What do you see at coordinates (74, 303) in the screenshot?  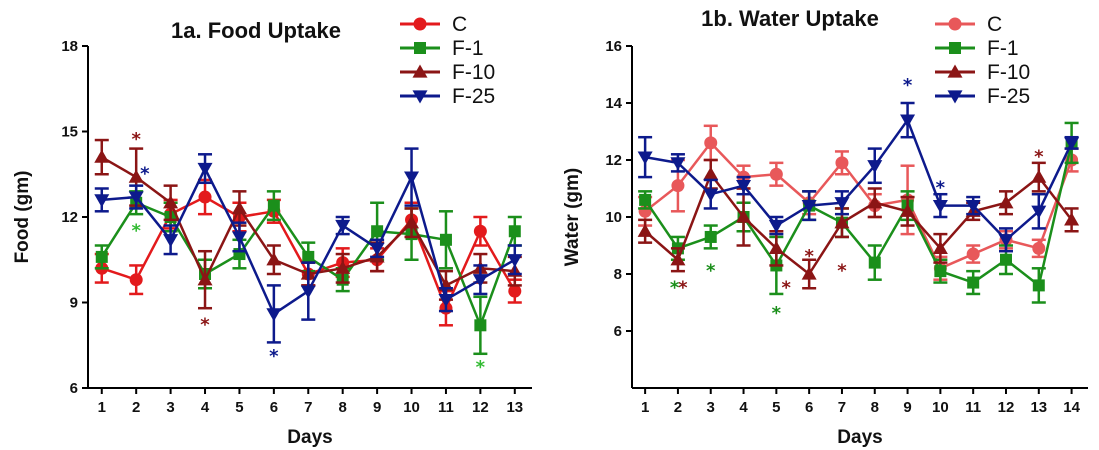 I see `chart-1-y-tick-label: 9` at bounding box center [74, 303].